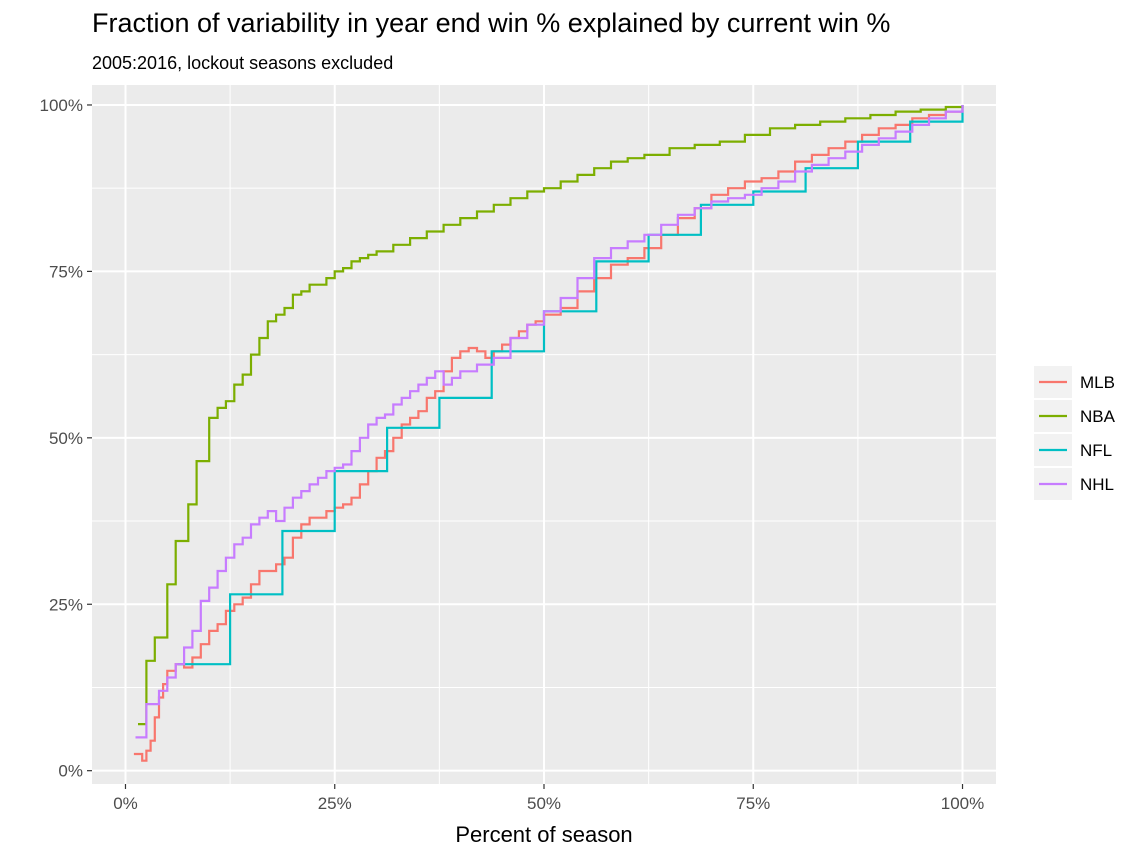  What do you see at coordinates (70, 771) in the screenshot?
I see `y-tick-label: 0%` at bounding box center [70, 771].